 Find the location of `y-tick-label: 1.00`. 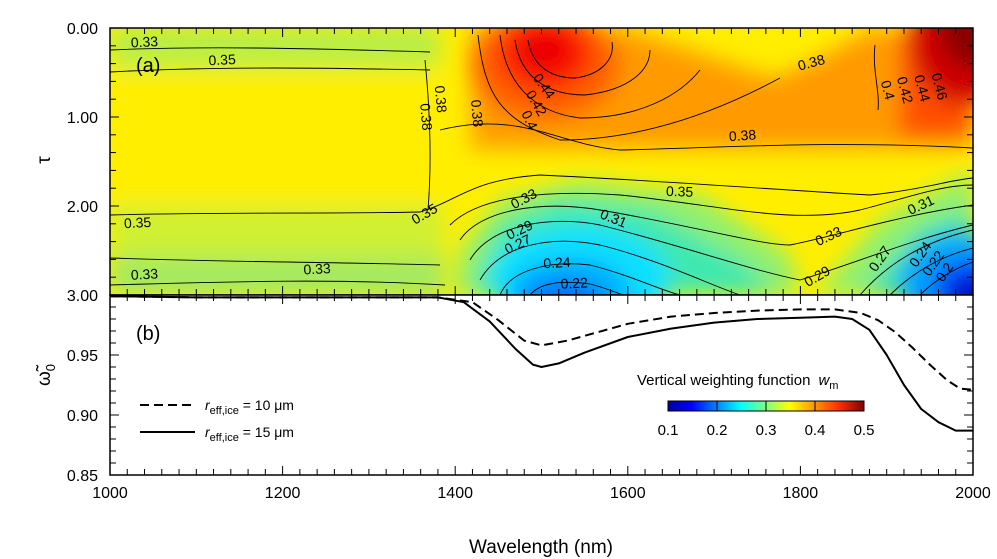

y-tick-label: 1.00 is located at coordinates (82, 118).